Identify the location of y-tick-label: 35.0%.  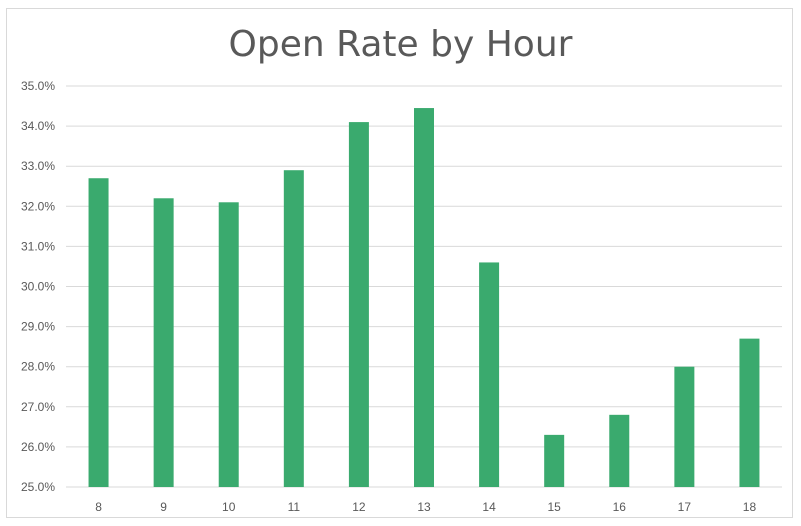
(38, 86).